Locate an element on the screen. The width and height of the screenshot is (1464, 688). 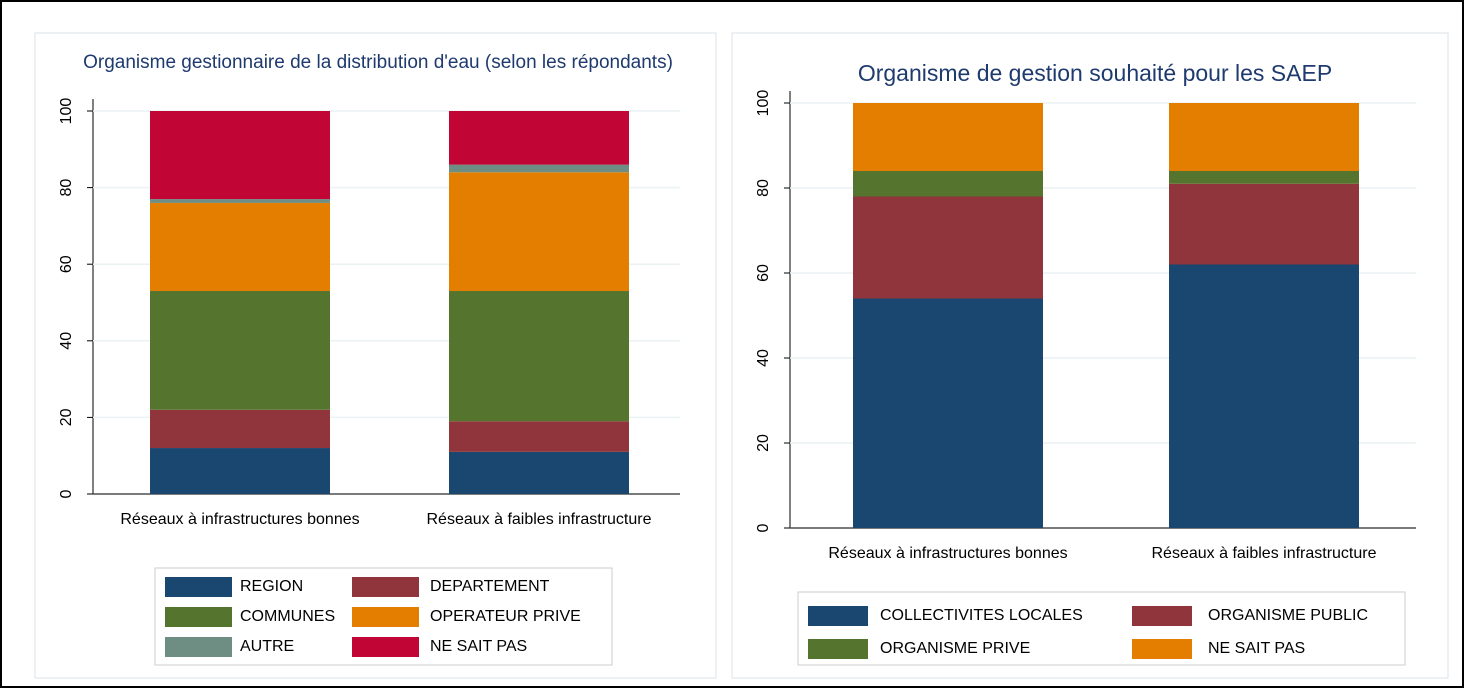
legend-label: ORGANISME PUBLIC is located at coordinates (1288, 615).